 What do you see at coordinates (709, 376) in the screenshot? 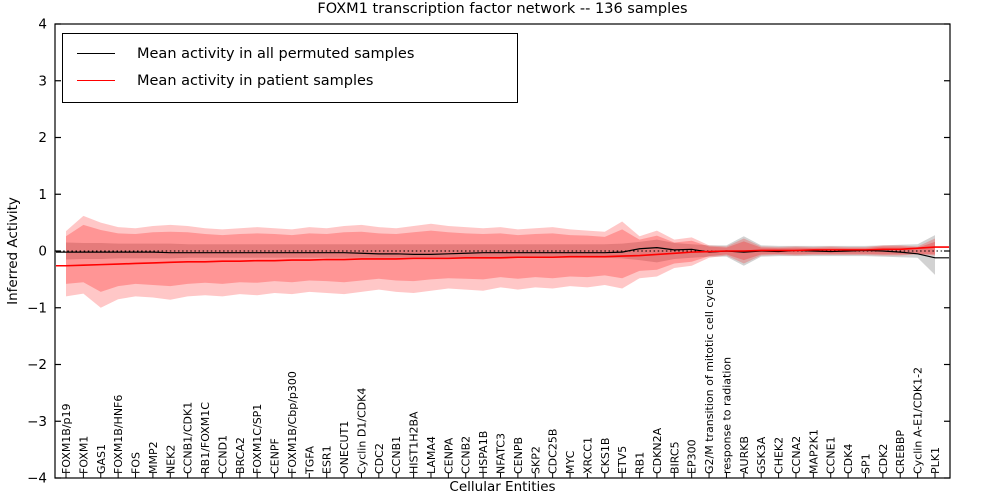
I see `x-tick-label: G2/M transition of mitotic cell cycle` at bounding box center [709, 376].